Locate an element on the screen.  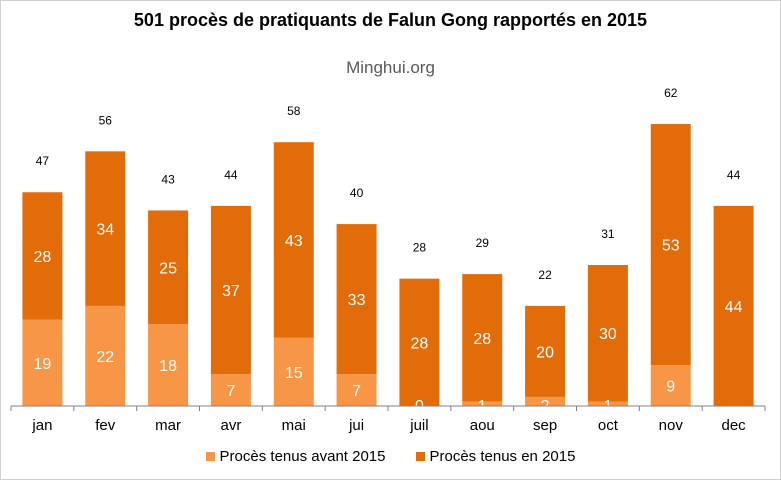
x-tick-label: jui is located at coordinates (356, 425).